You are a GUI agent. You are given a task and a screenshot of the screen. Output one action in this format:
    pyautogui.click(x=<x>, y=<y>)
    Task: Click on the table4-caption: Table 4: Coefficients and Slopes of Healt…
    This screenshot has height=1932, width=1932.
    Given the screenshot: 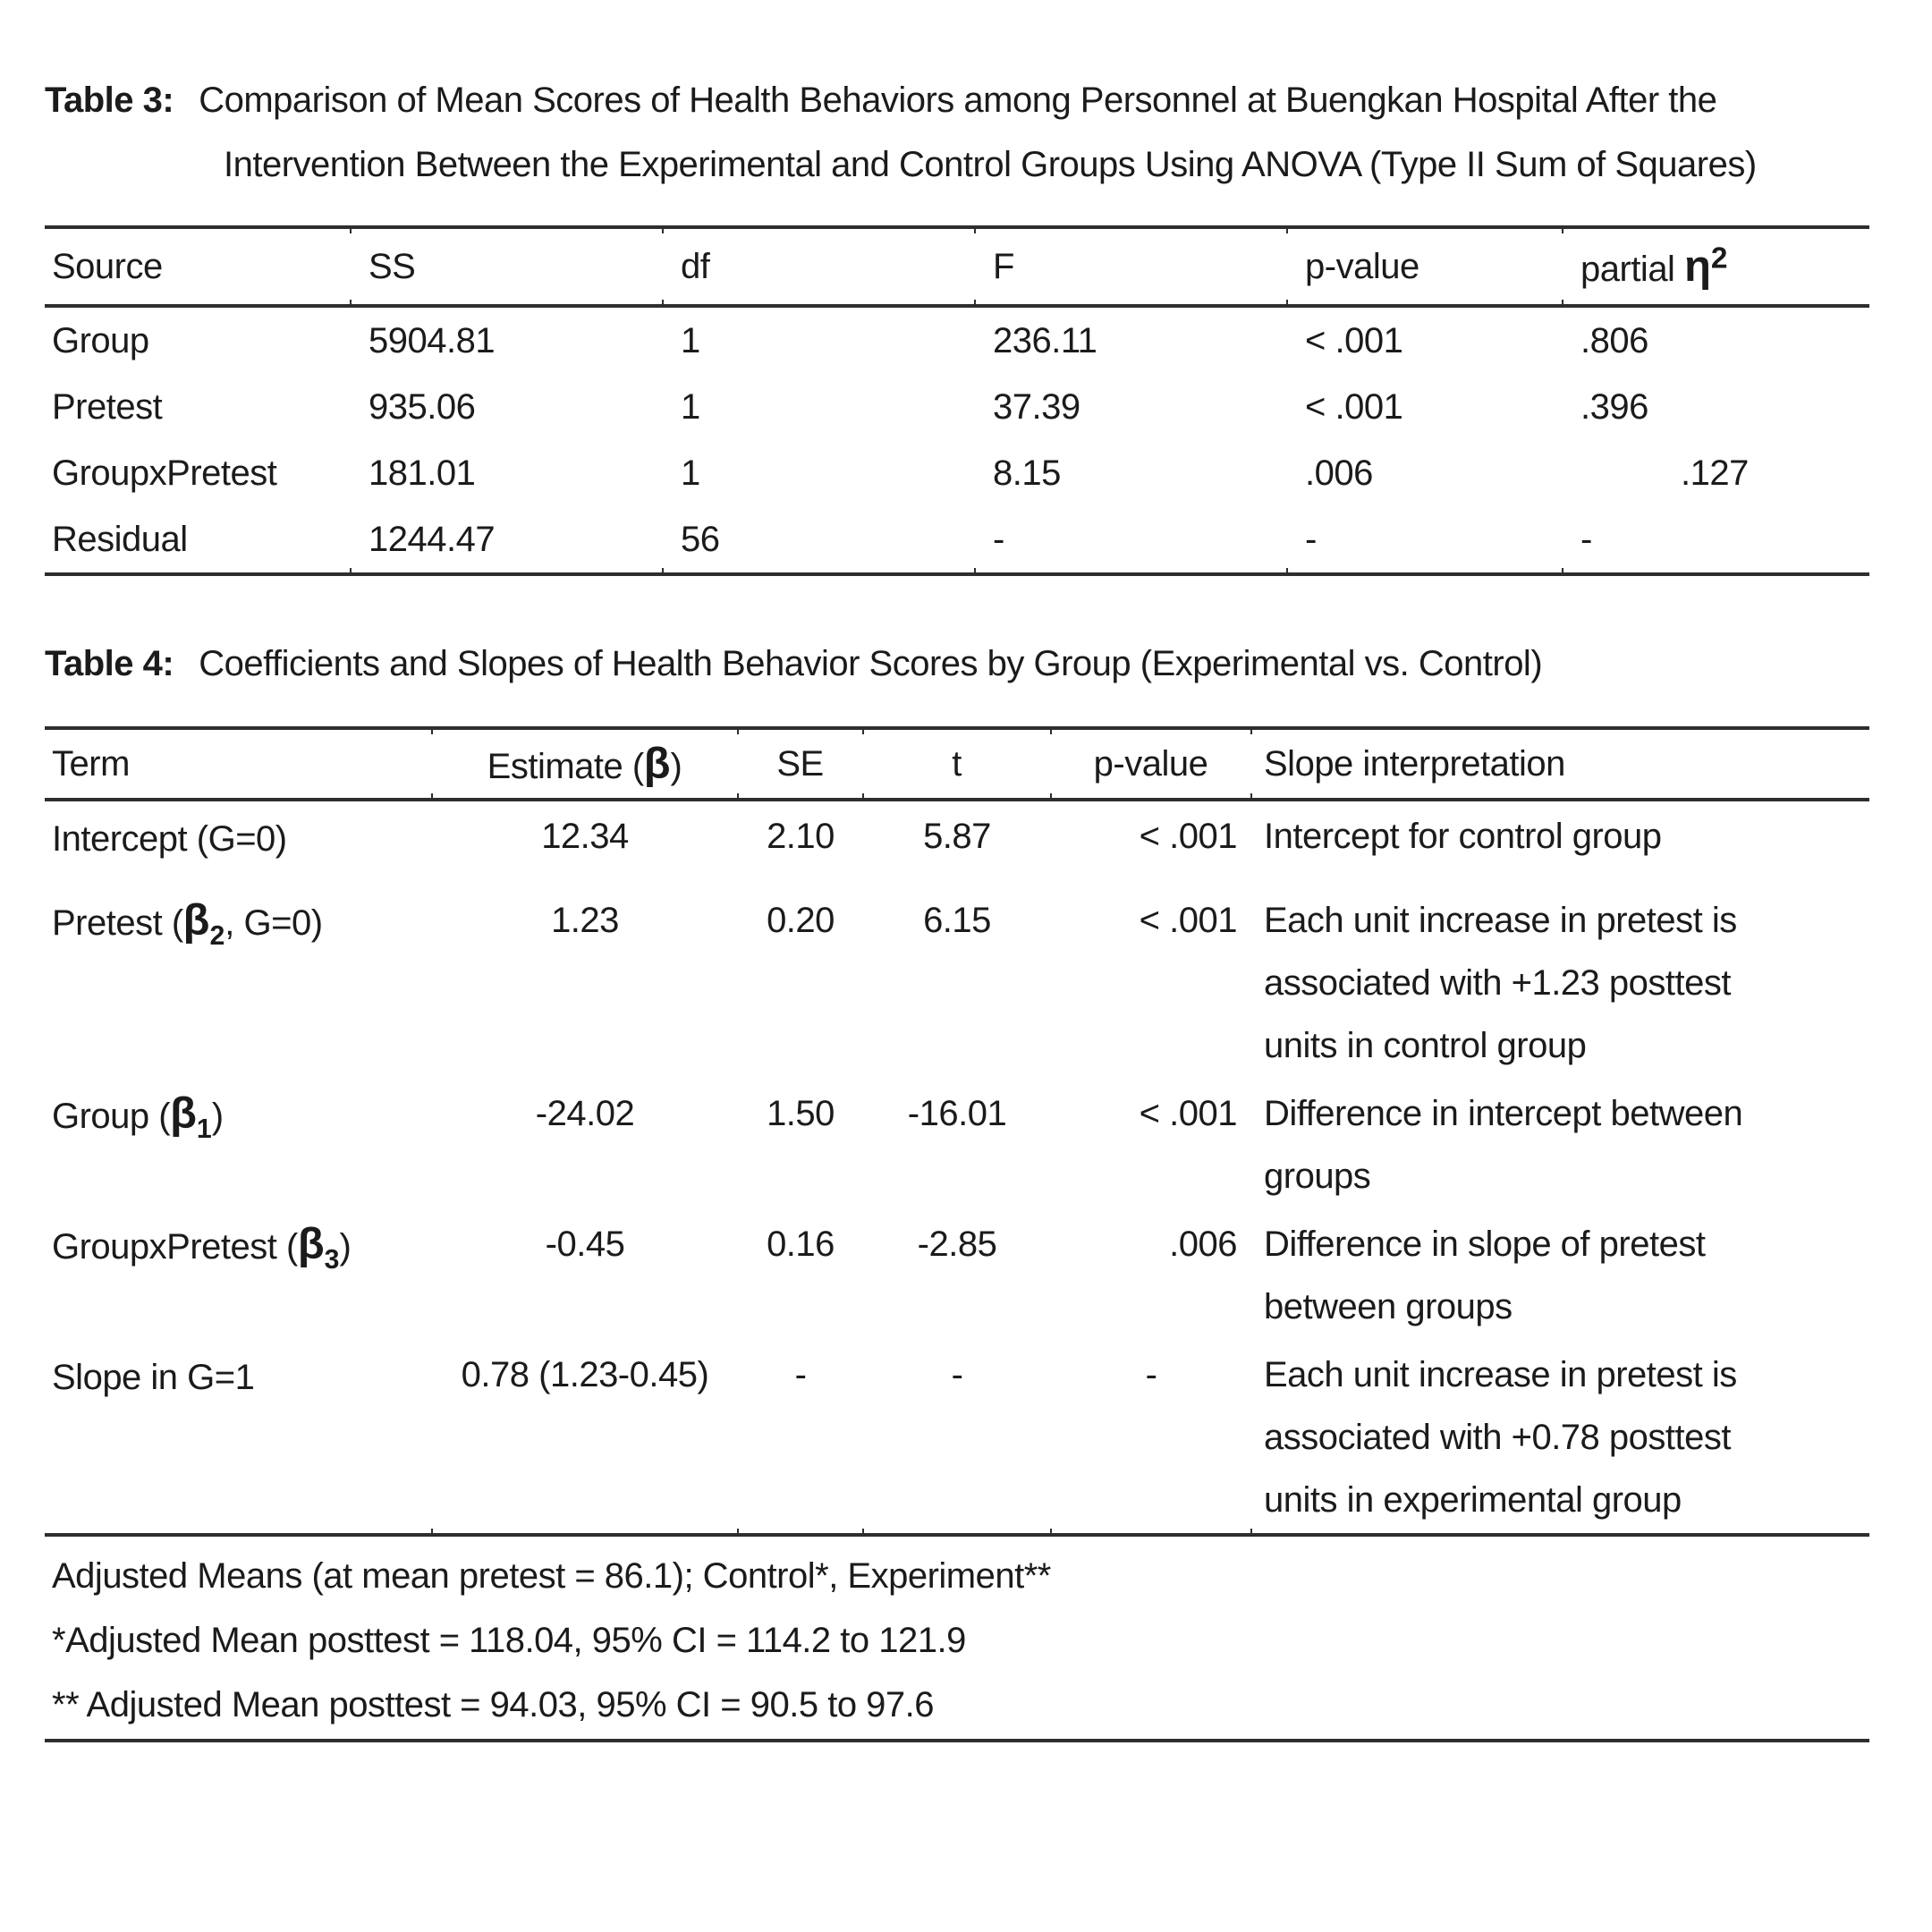 What is the action you would take?
    pyautogui.click(x=957, y=663)
    